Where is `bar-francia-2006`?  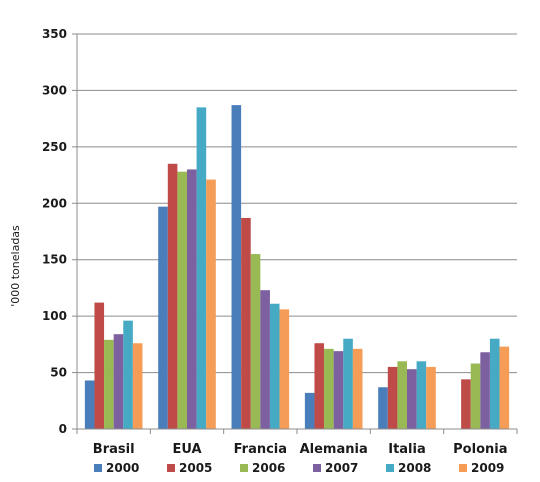
bar-francia-2006 is located at coordinates (255, 341).